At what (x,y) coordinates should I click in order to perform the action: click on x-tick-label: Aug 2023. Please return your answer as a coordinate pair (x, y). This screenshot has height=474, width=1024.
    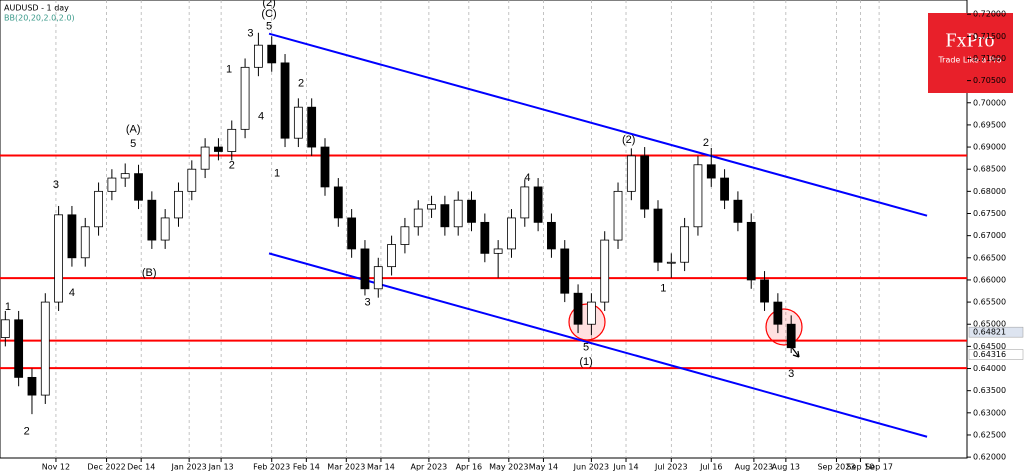
    Looking at the image, I should click on (754, 467).